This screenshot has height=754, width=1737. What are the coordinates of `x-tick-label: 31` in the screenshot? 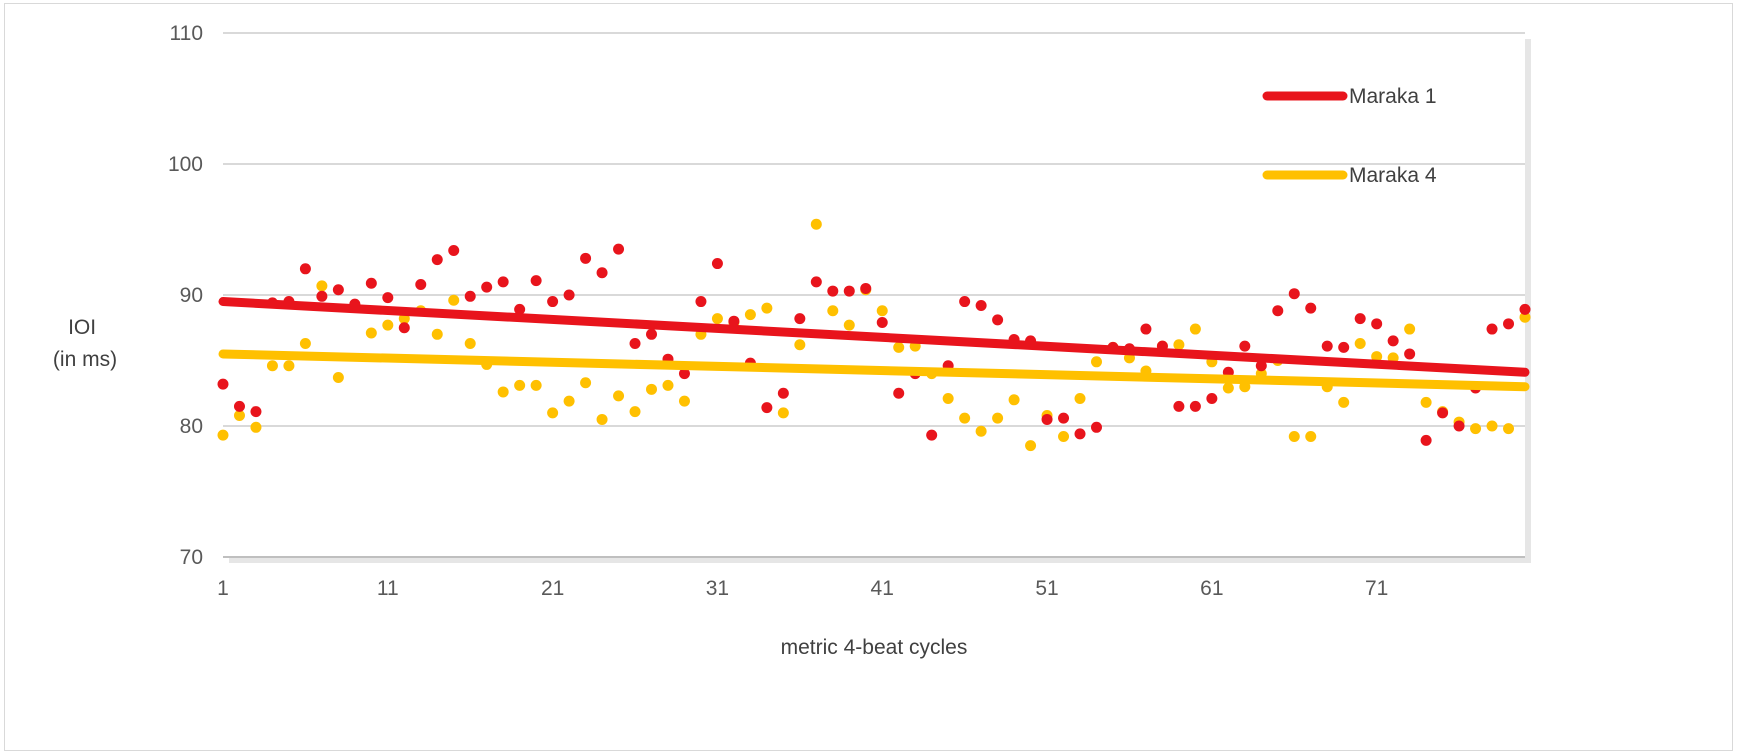 It's located at (717, 588).